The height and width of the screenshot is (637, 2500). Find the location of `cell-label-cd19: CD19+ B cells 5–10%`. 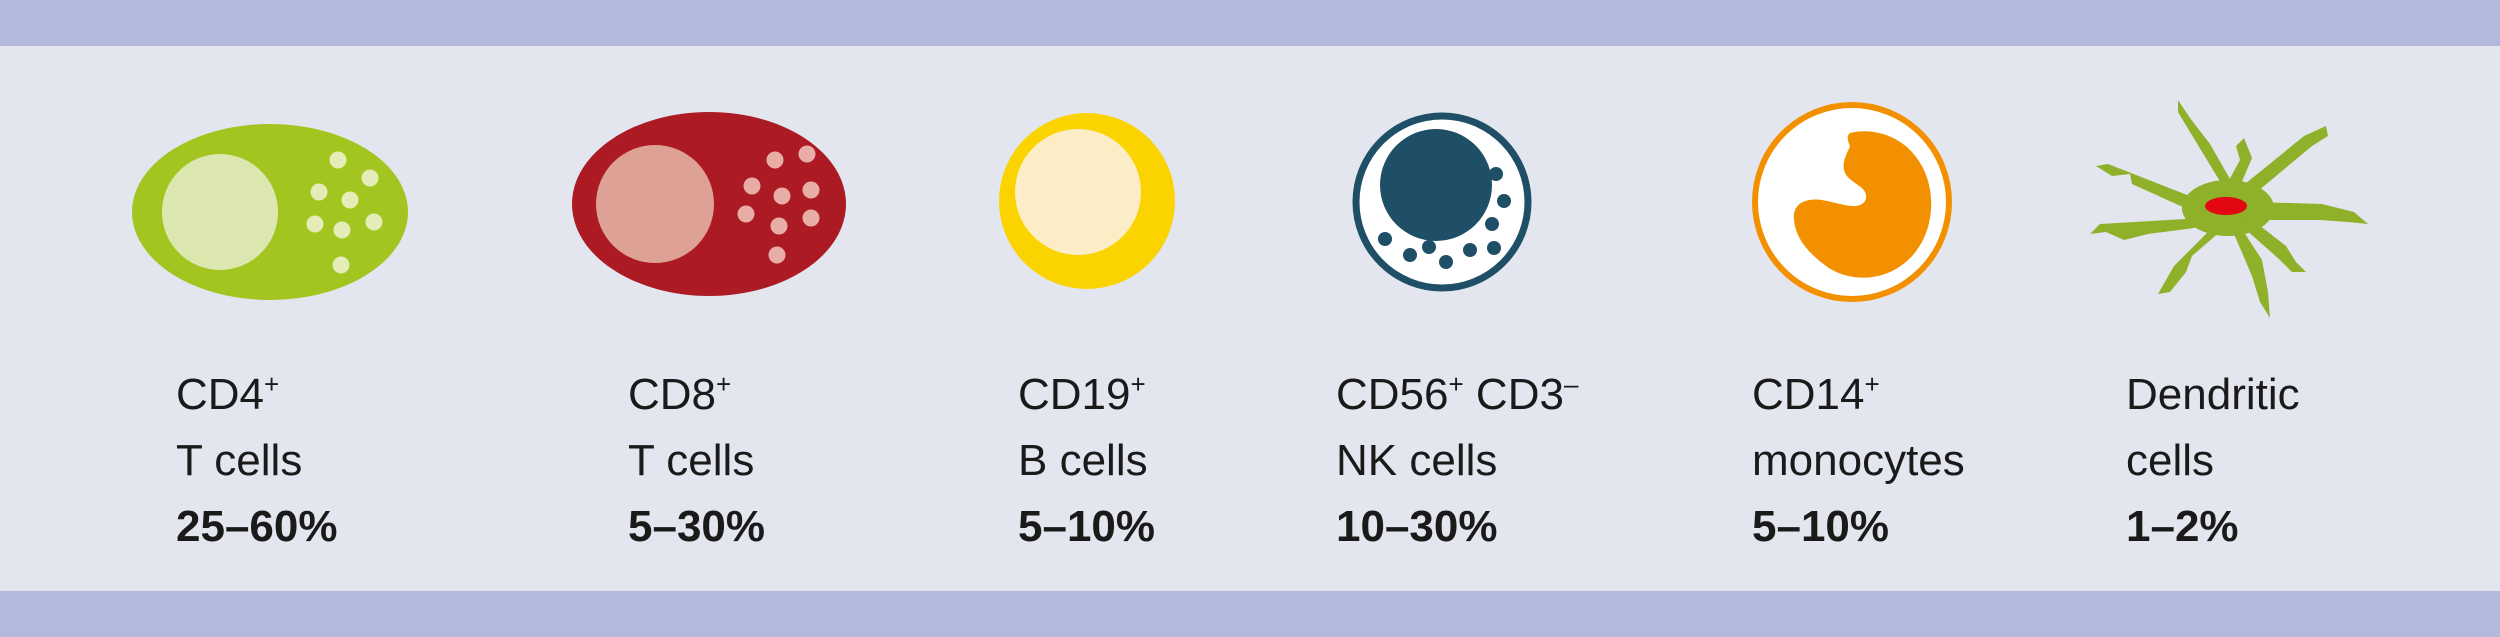

cell-label-cd19: CD19+ B cells 5–10% is located at coordinates (1086, 461).